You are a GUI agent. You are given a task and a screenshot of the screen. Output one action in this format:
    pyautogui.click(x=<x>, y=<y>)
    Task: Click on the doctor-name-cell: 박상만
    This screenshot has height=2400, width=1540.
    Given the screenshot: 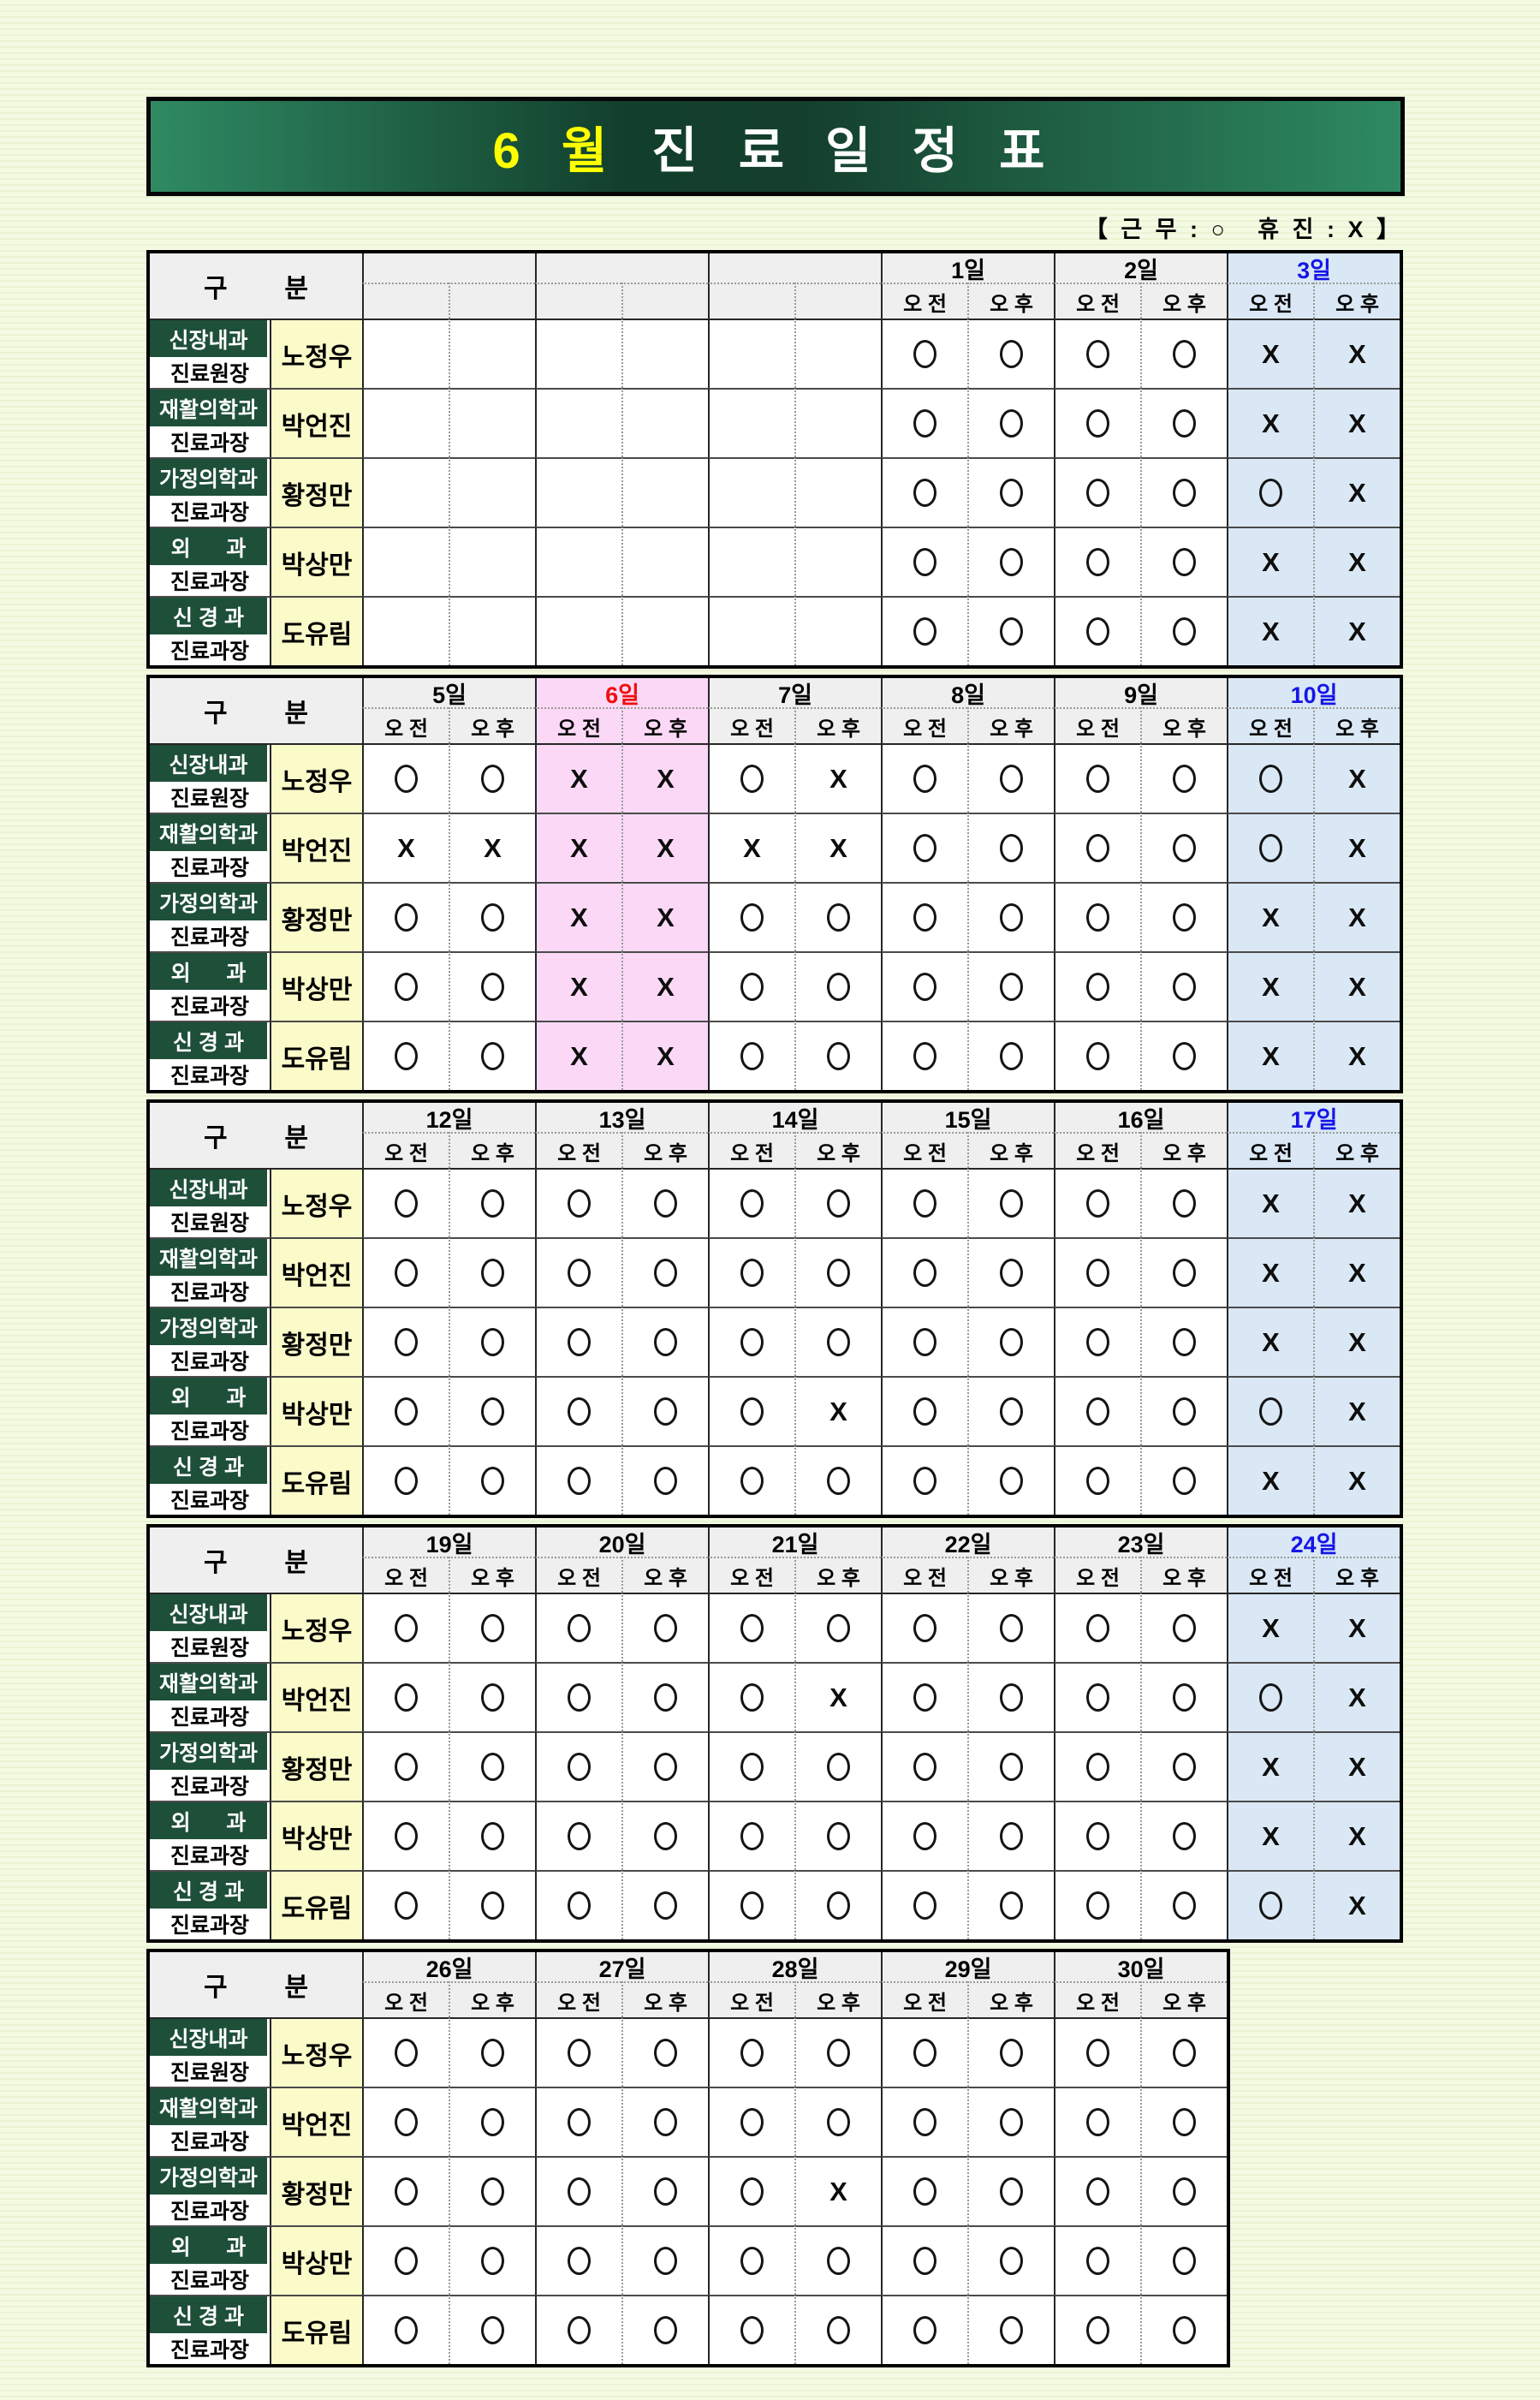 What is the action you would take?
    pyautogui.click(x=316, y=1410)
    